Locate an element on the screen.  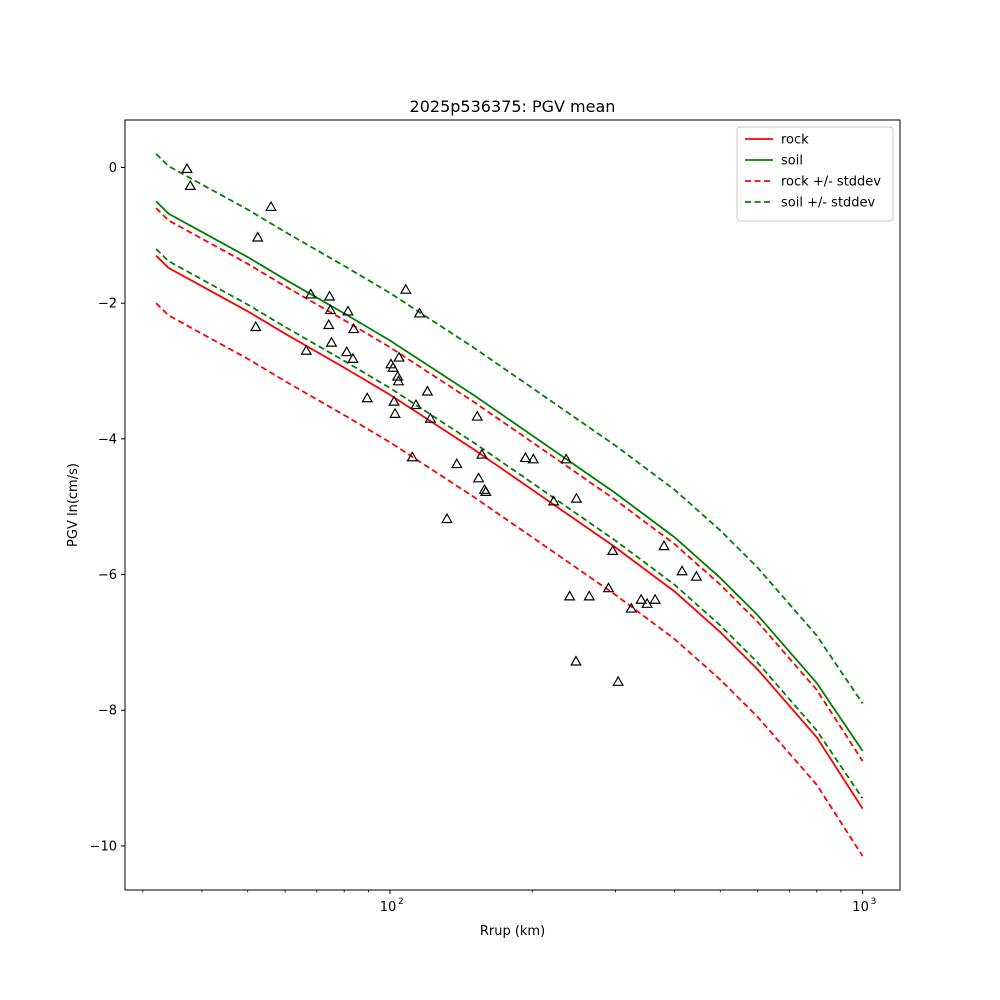
y-tick-label-4: −8 is located at coordinates (107, 711).